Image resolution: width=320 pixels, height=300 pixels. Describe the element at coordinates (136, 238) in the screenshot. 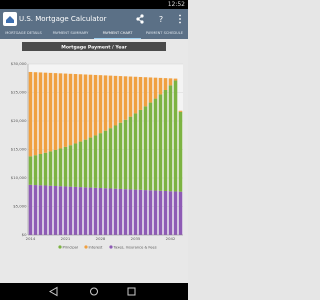

I see `x-tick-label: 2035` at that location.